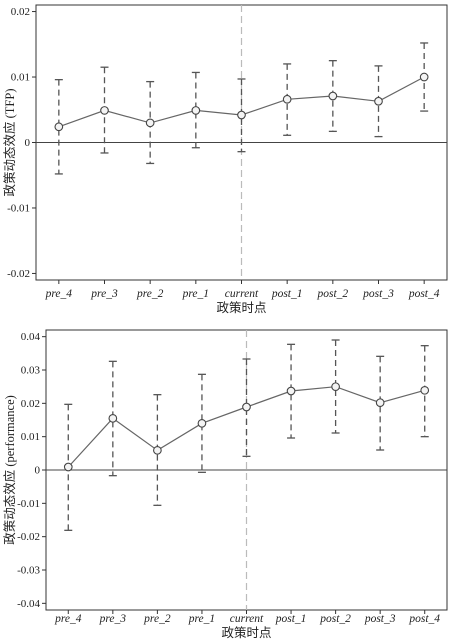  What do you see at coordinates (31, 337) in the screenshot?
I see `y-tick-label: 0.04` at bounding box center [31, 337].